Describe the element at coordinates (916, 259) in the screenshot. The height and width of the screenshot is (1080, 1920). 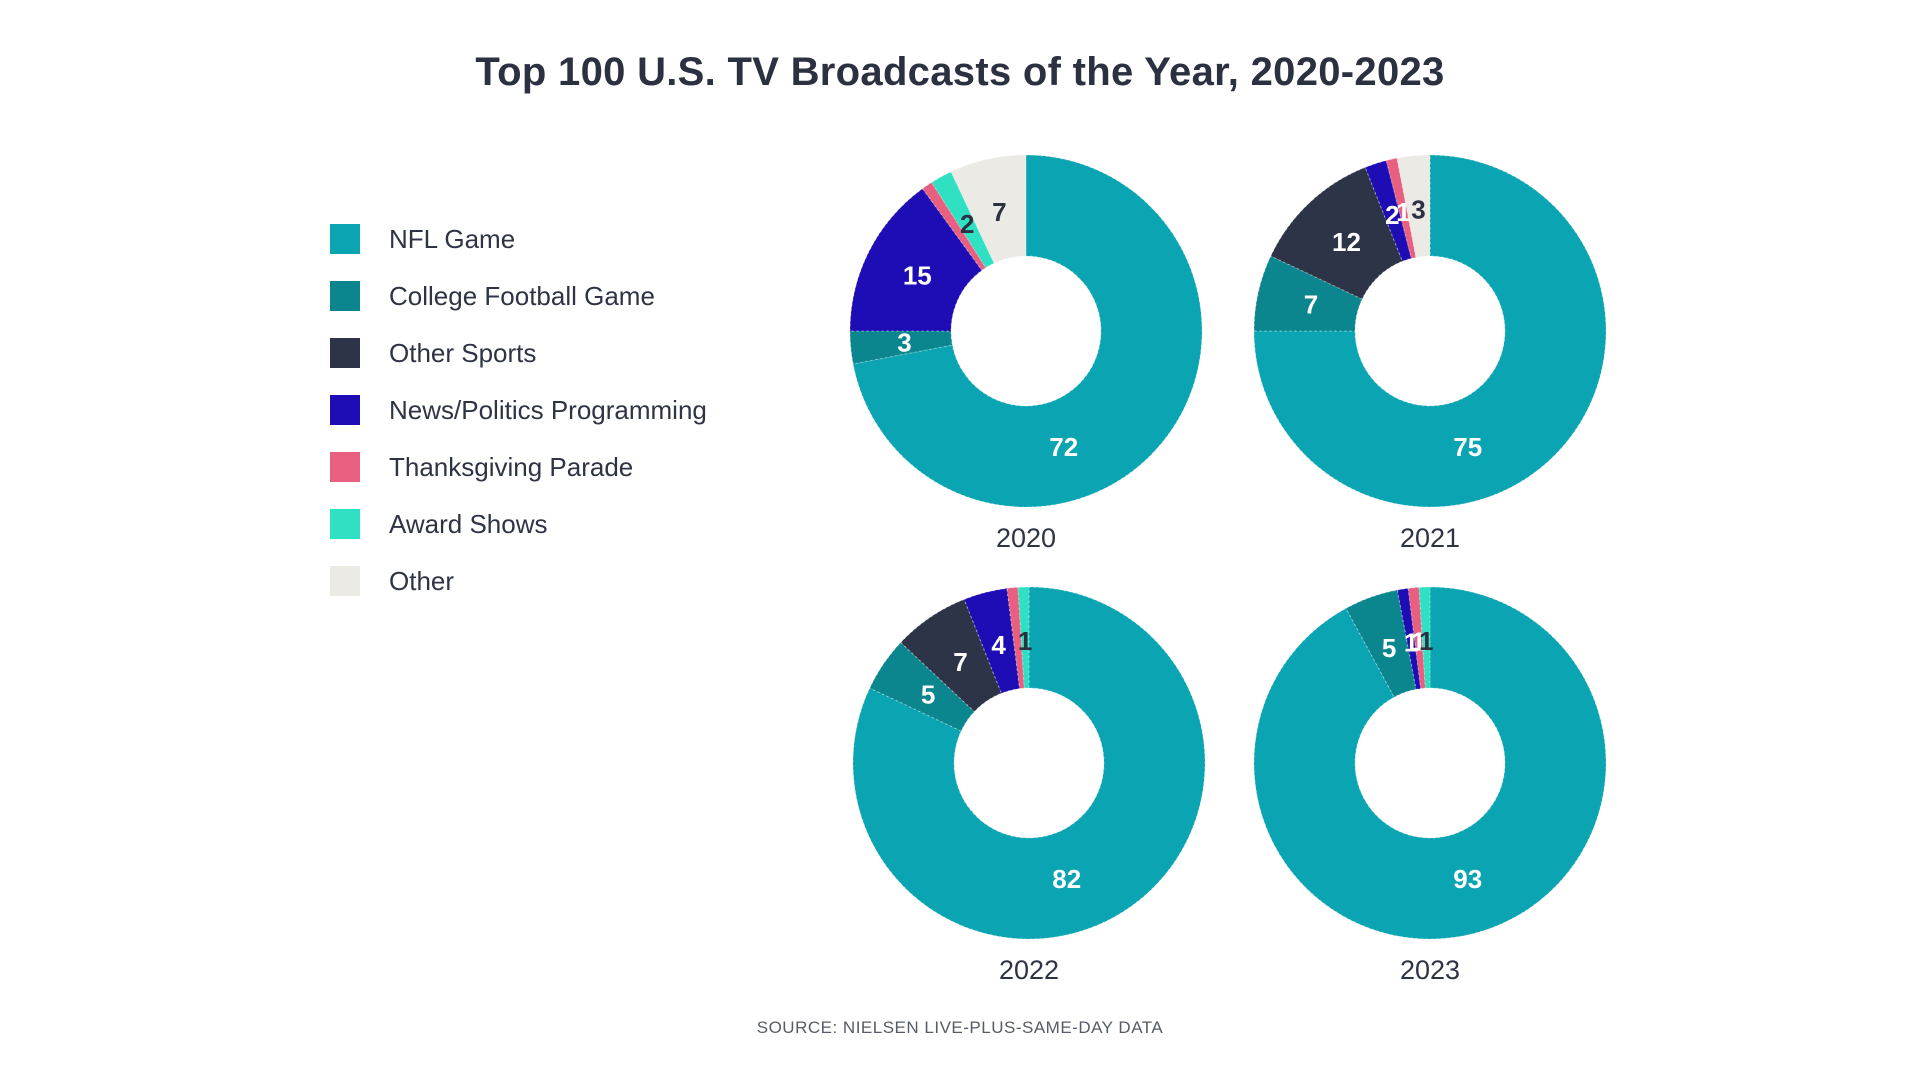
I see `pie-slice-2020-news-politics-programming` at that location.